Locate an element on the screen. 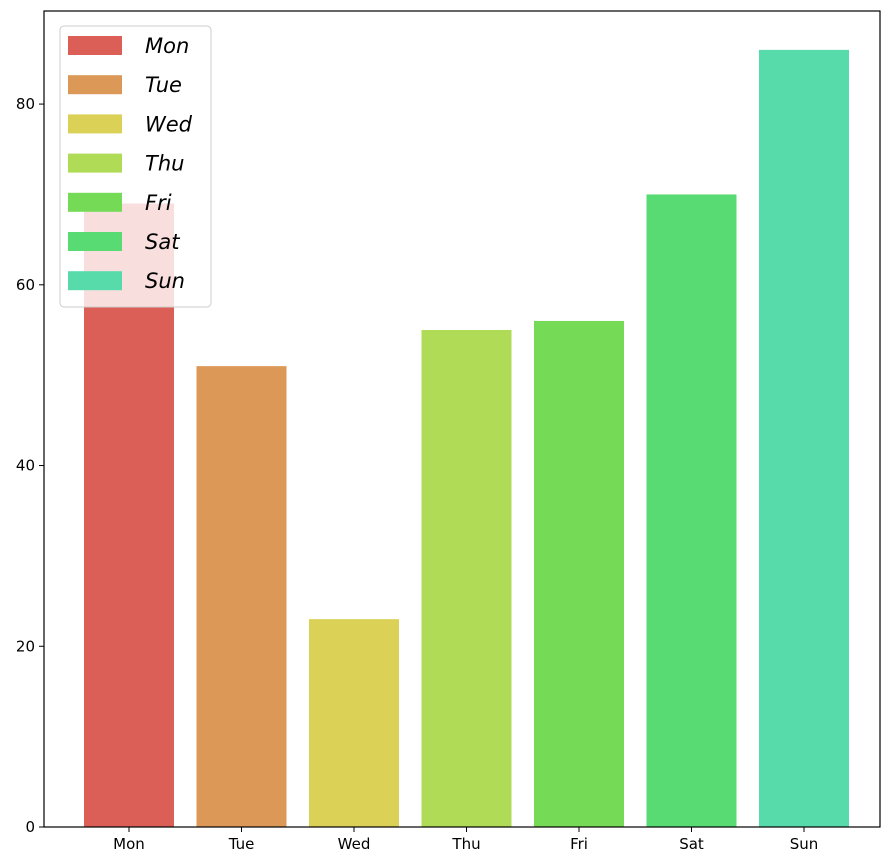  x-tick-label: Tue is located at coordinates (241, 844).